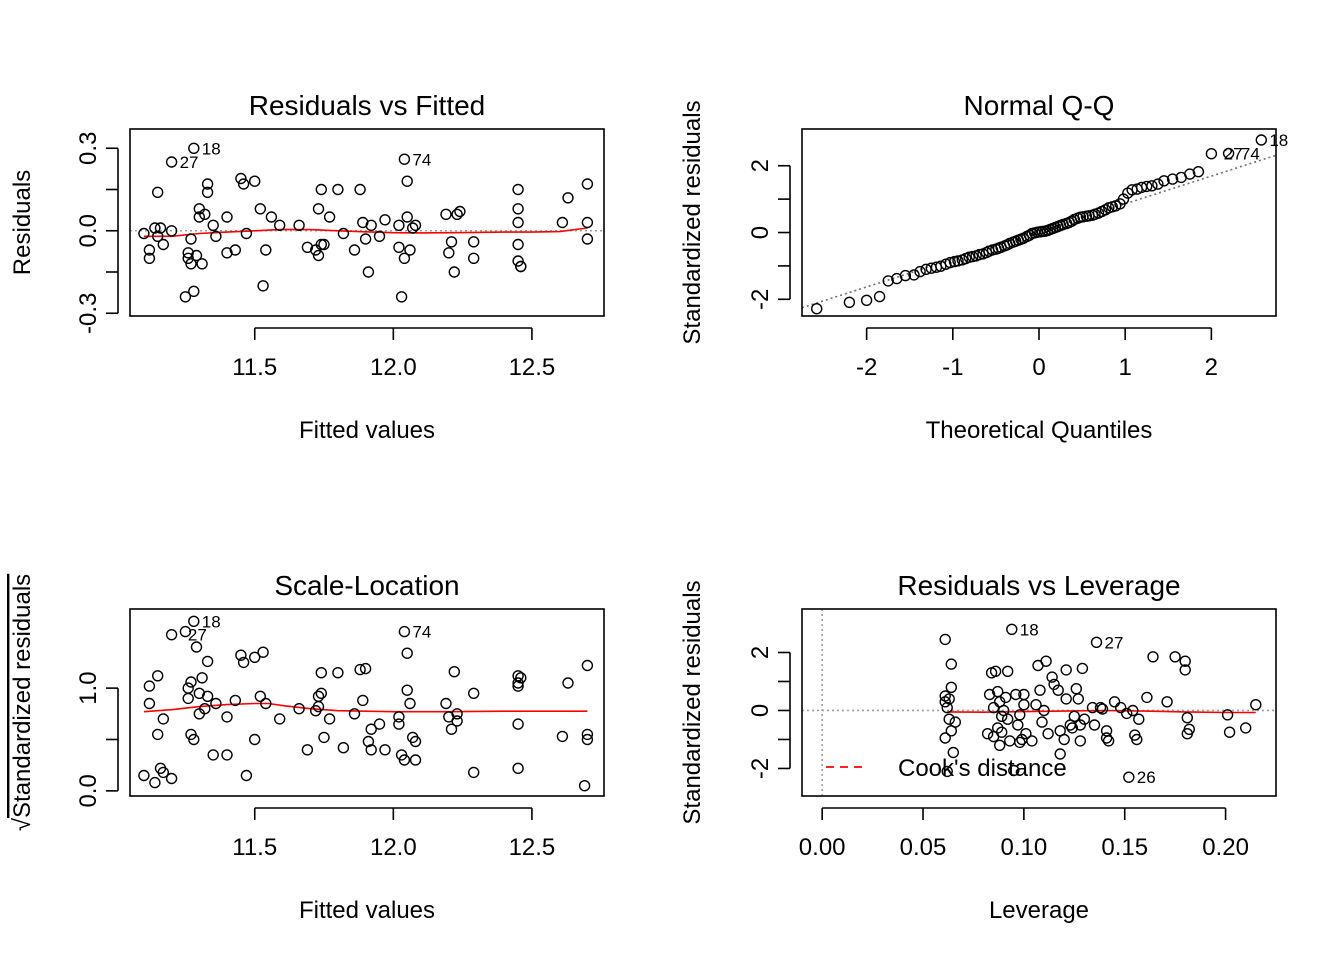 Image resolution: width=1344 pixels, height=960 pixels. I want to click on y-tick-label: 0.3, so click(88, 148).